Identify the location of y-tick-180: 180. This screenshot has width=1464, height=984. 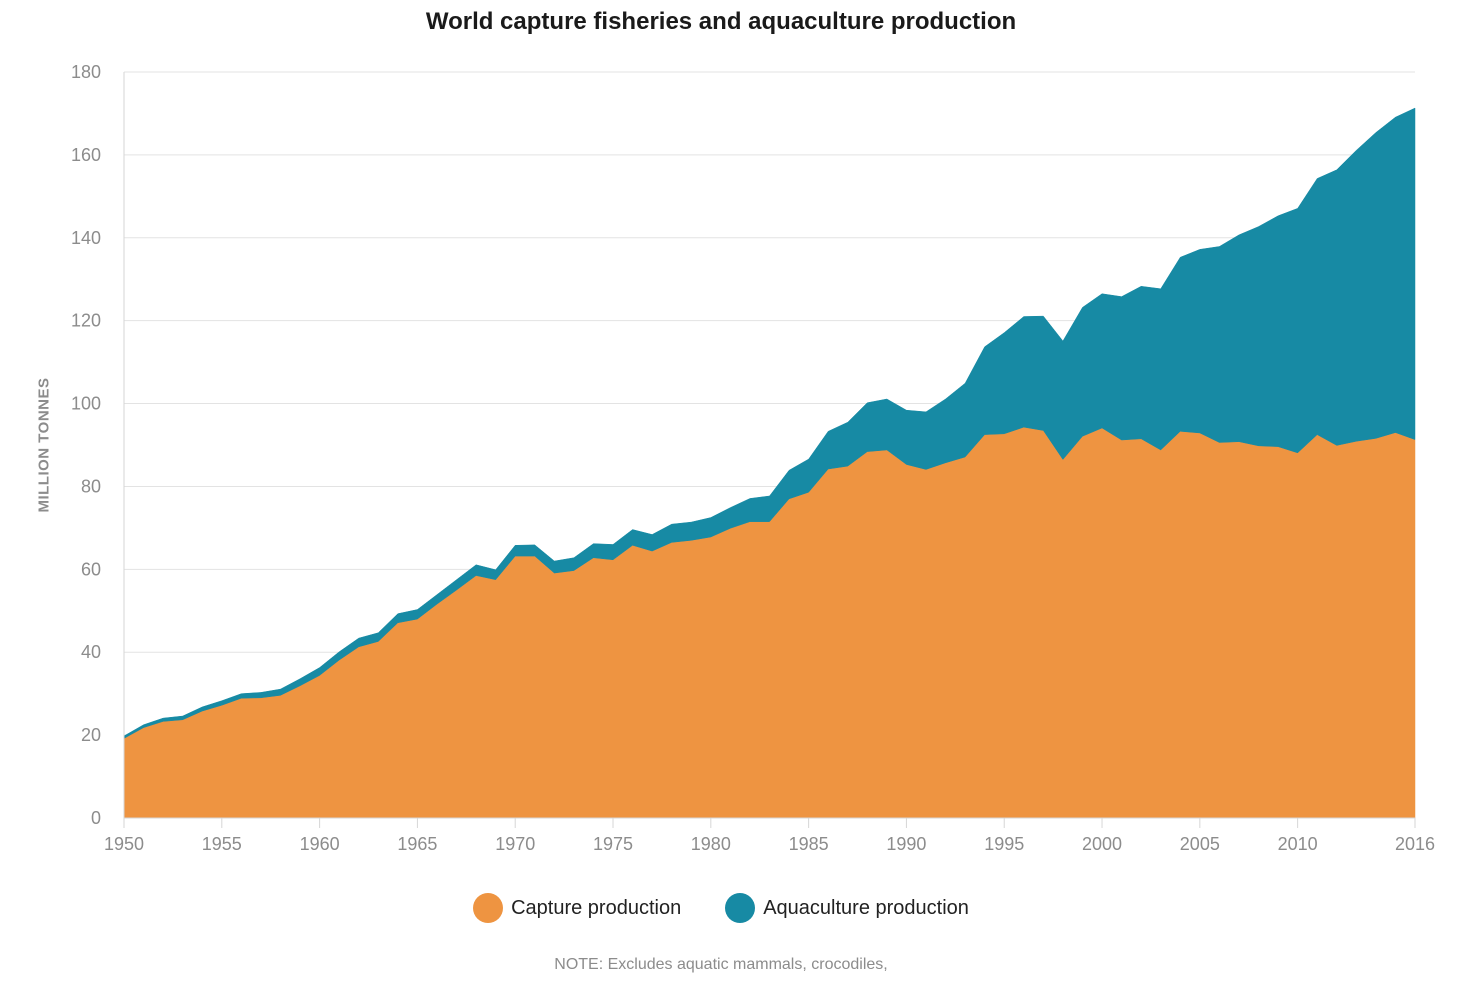
(86, 72).